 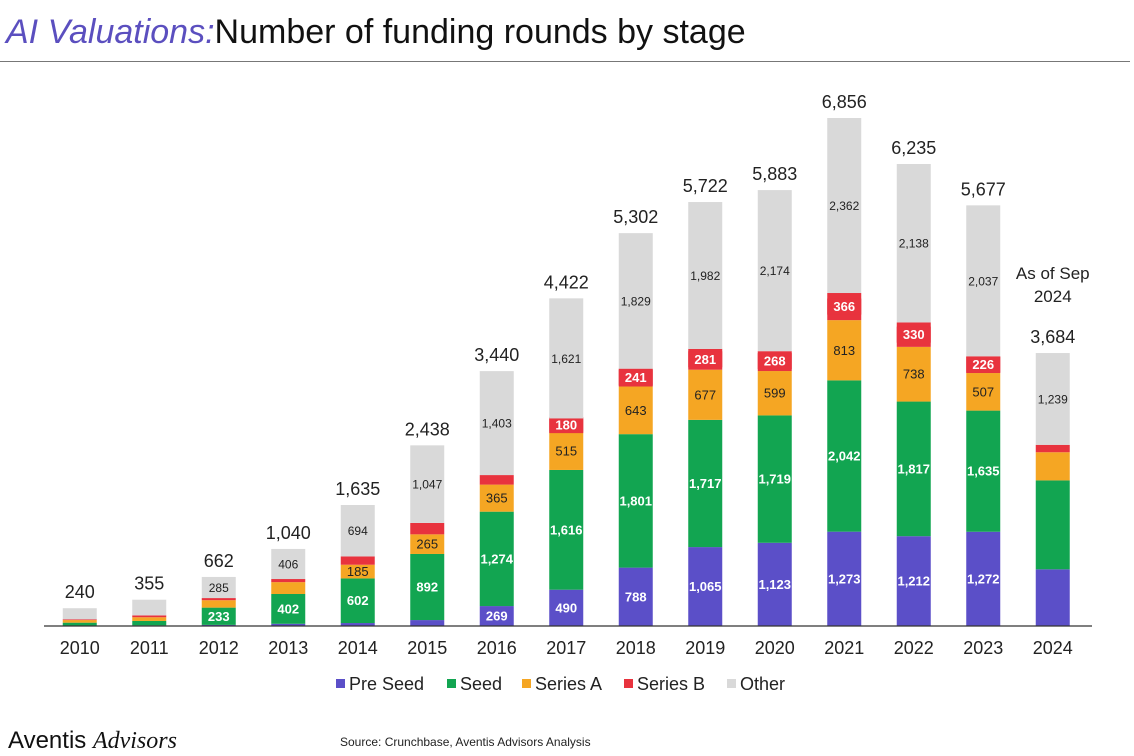 What do you see at coordinates (219, 561) in the screenshot?
I see `total-label-2012: 662` at bounding box center [219, 561].